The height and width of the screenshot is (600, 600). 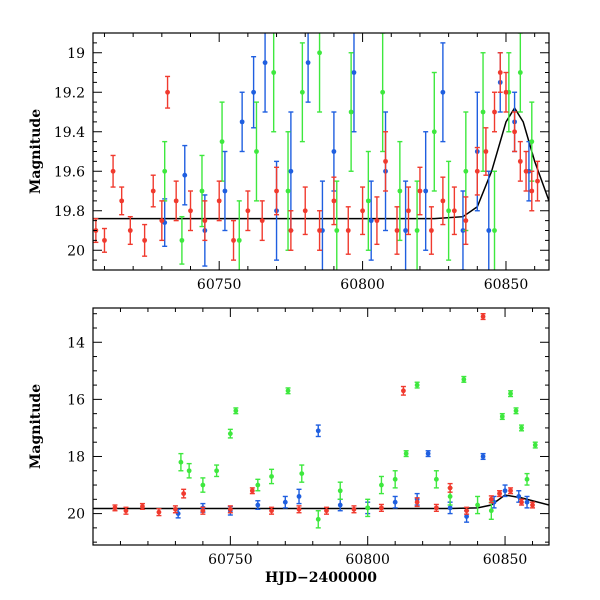 I want to click on y-tick-label: 20, so click(x=76, y=515).